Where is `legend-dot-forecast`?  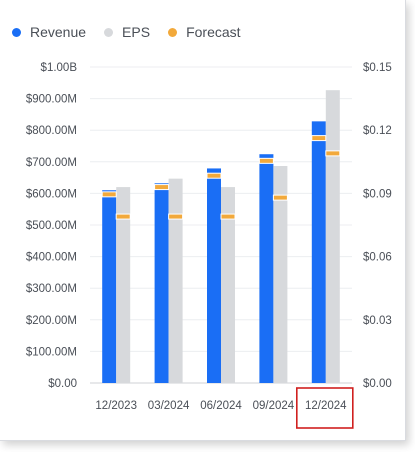
legend-dot-forecast is located at coordinates (173, 32).